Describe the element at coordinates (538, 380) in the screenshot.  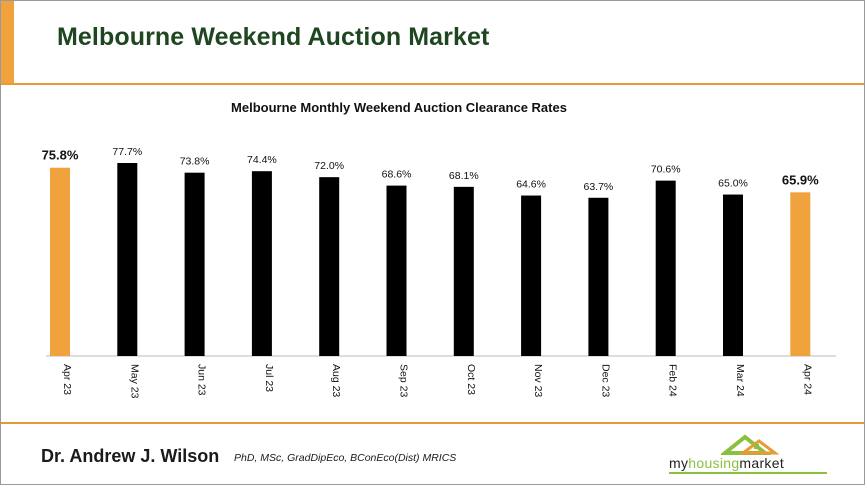
I see `x-tick-label: Nov 23` at that location.